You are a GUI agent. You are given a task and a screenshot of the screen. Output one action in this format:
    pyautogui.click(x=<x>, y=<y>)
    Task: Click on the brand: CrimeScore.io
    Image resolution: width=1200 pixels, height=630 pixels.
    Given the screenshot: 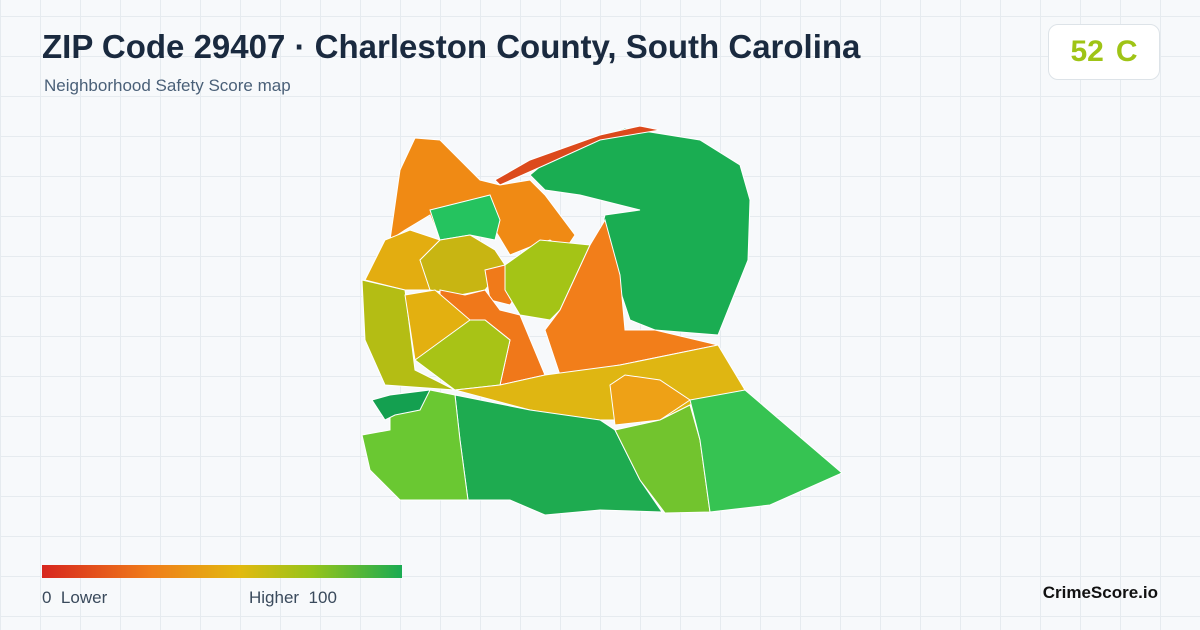 What is the action you would take?
    pyautogui.click(x=1100, y=592)
    